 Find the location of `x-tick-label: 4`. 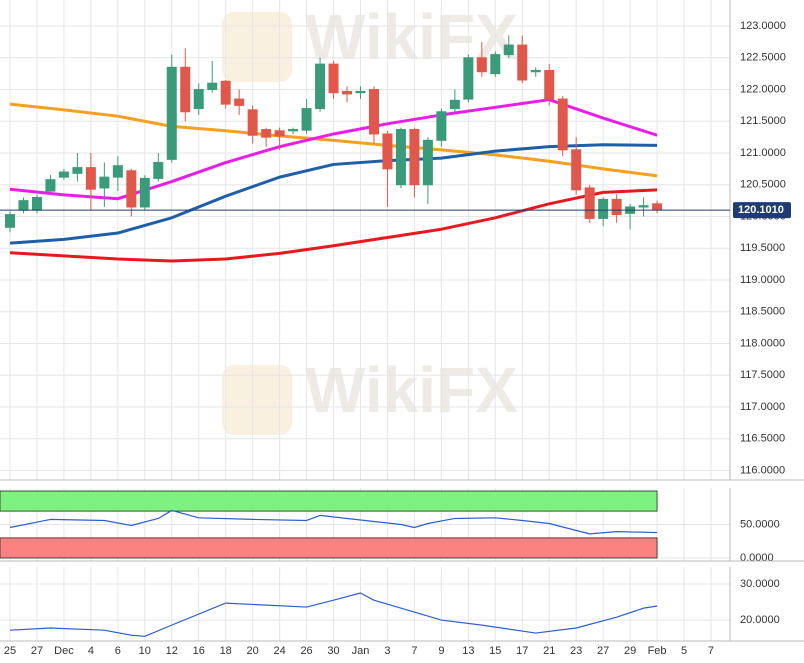

x-tick-label: 4 is located at coordinates (91, 651).